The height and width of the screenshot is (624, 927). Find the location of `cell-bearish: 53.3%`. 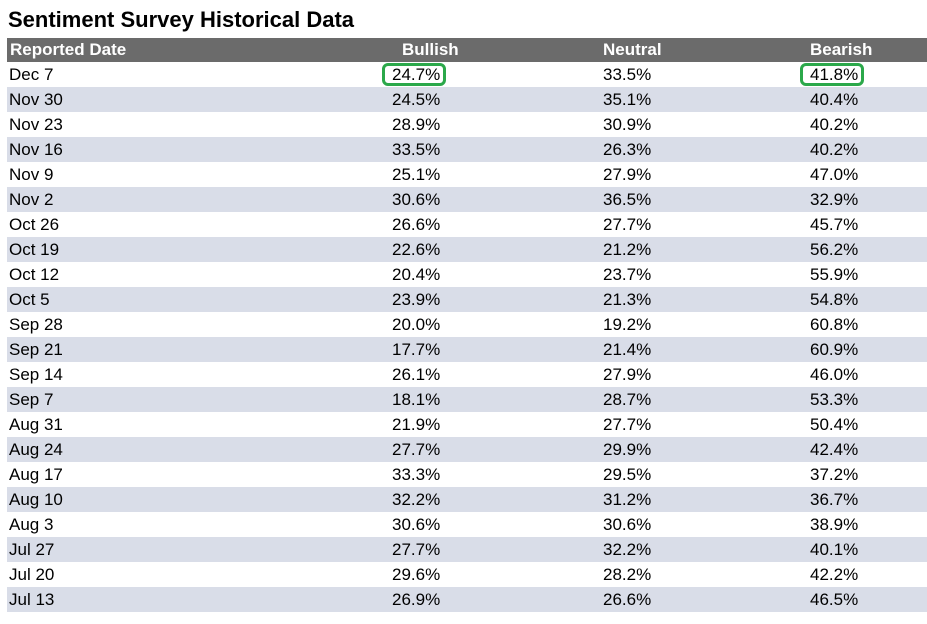

cell-bearish: 53.3% is located at coordinates (823, 399).